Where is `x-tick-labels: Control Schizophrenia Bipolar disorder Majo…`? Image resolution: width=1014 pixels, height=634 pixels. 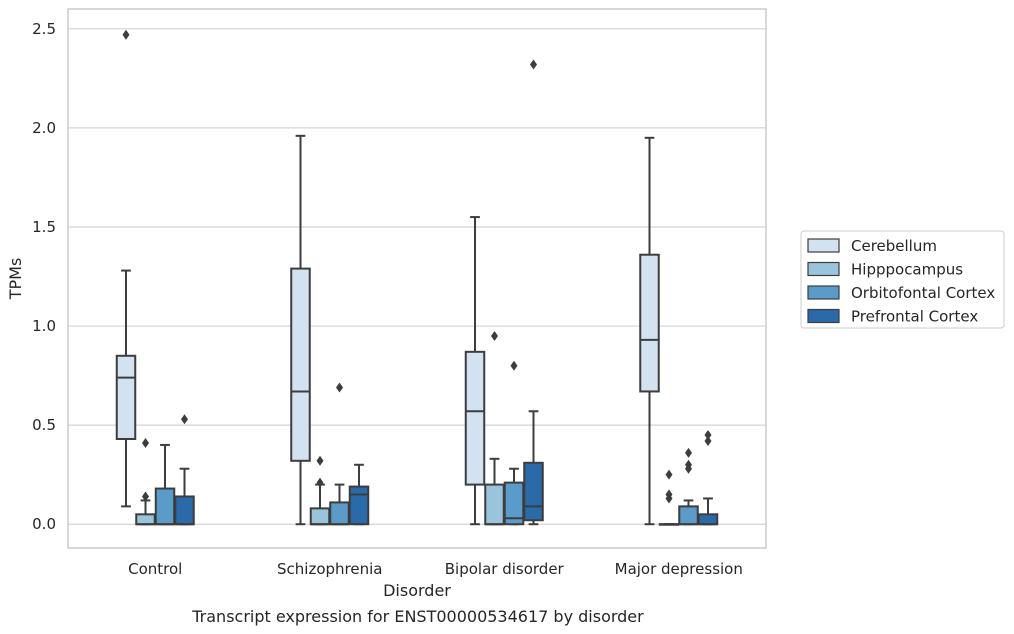
x-tick-labels: Control Schizophrenia Bipolar disorder Majo… is located at coordinates (435, 569).